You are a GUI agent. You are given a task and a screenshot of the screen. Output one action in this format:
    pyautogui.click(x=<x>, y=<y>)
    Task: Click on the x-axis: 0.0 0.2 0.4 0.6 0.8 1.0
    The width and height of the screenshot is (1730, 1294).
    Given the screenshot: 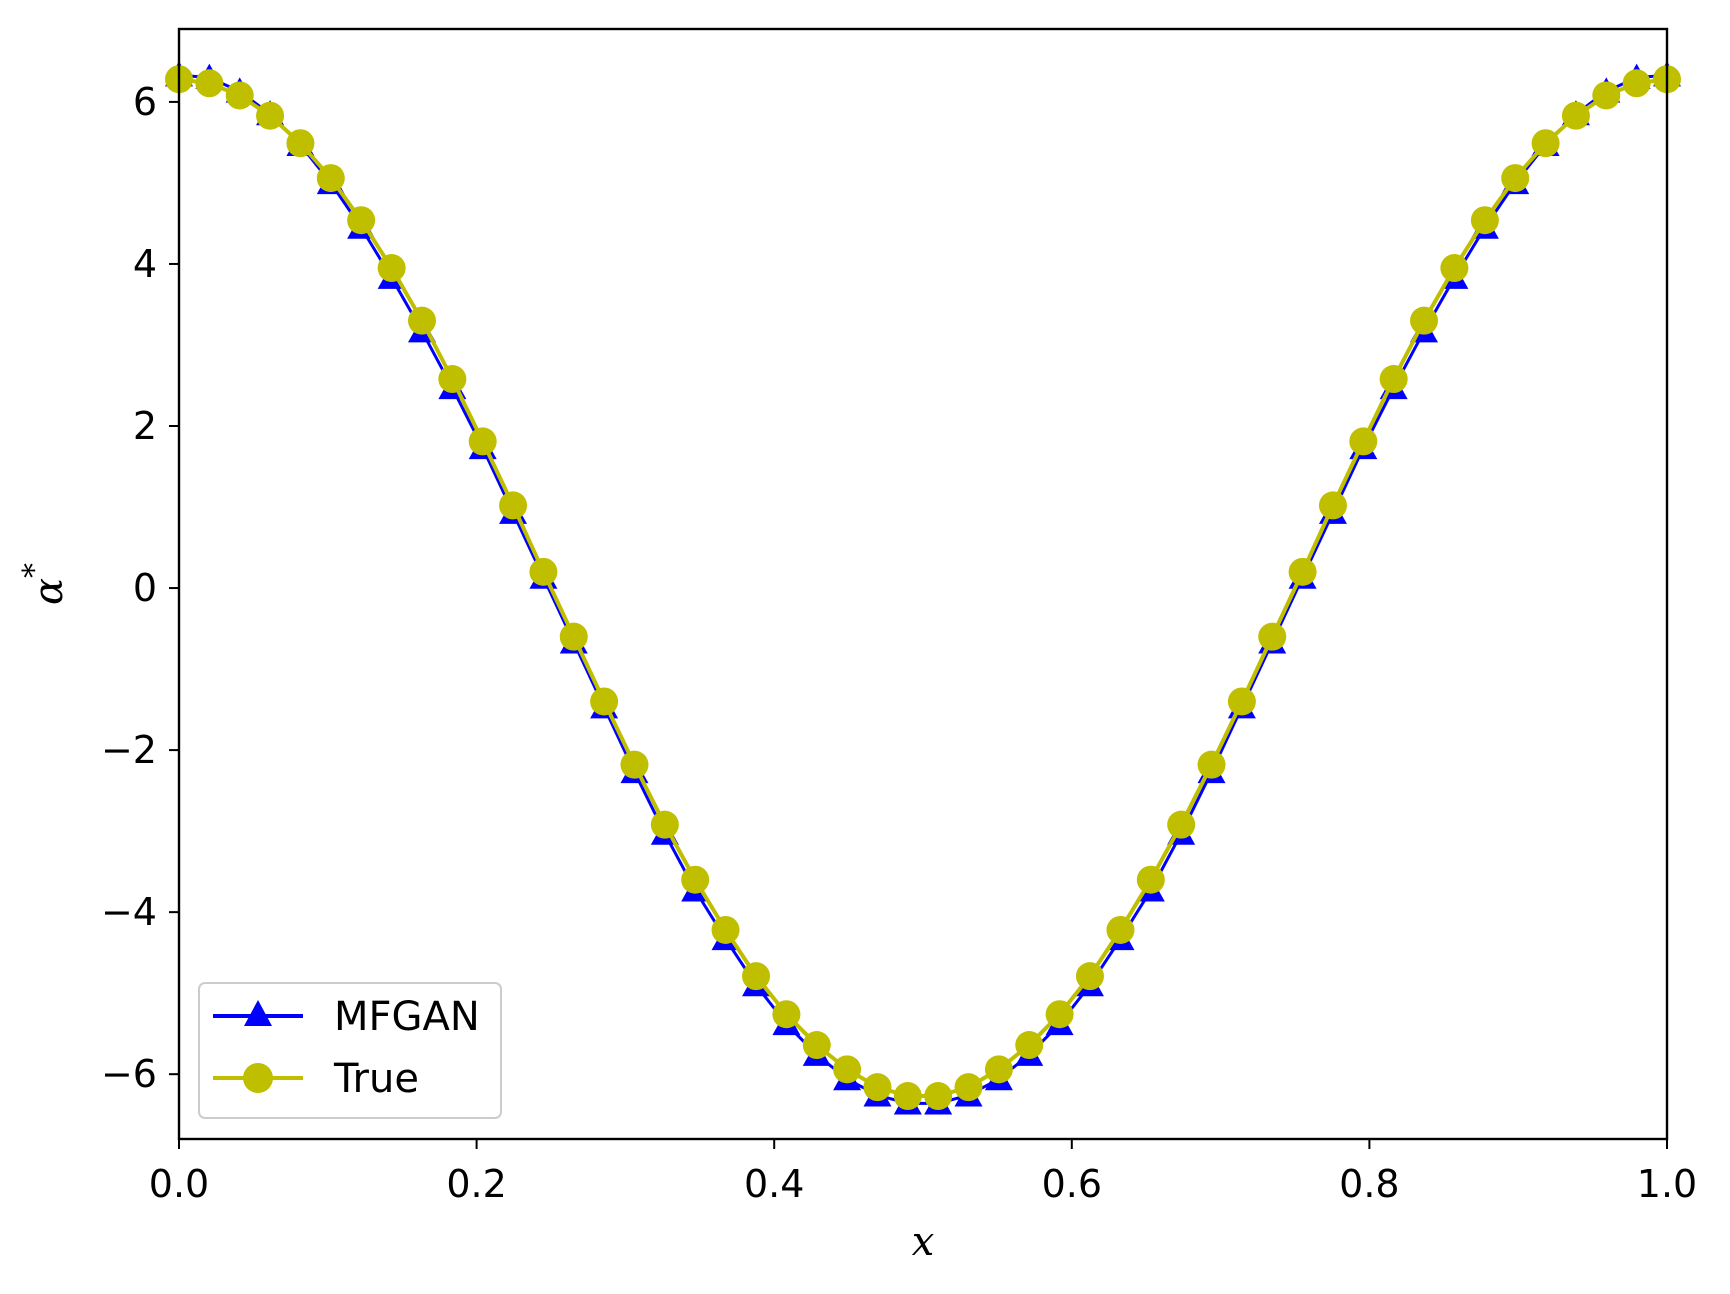 What is the action you would take?
    pyautogui.click(x=923, y=1172)
    